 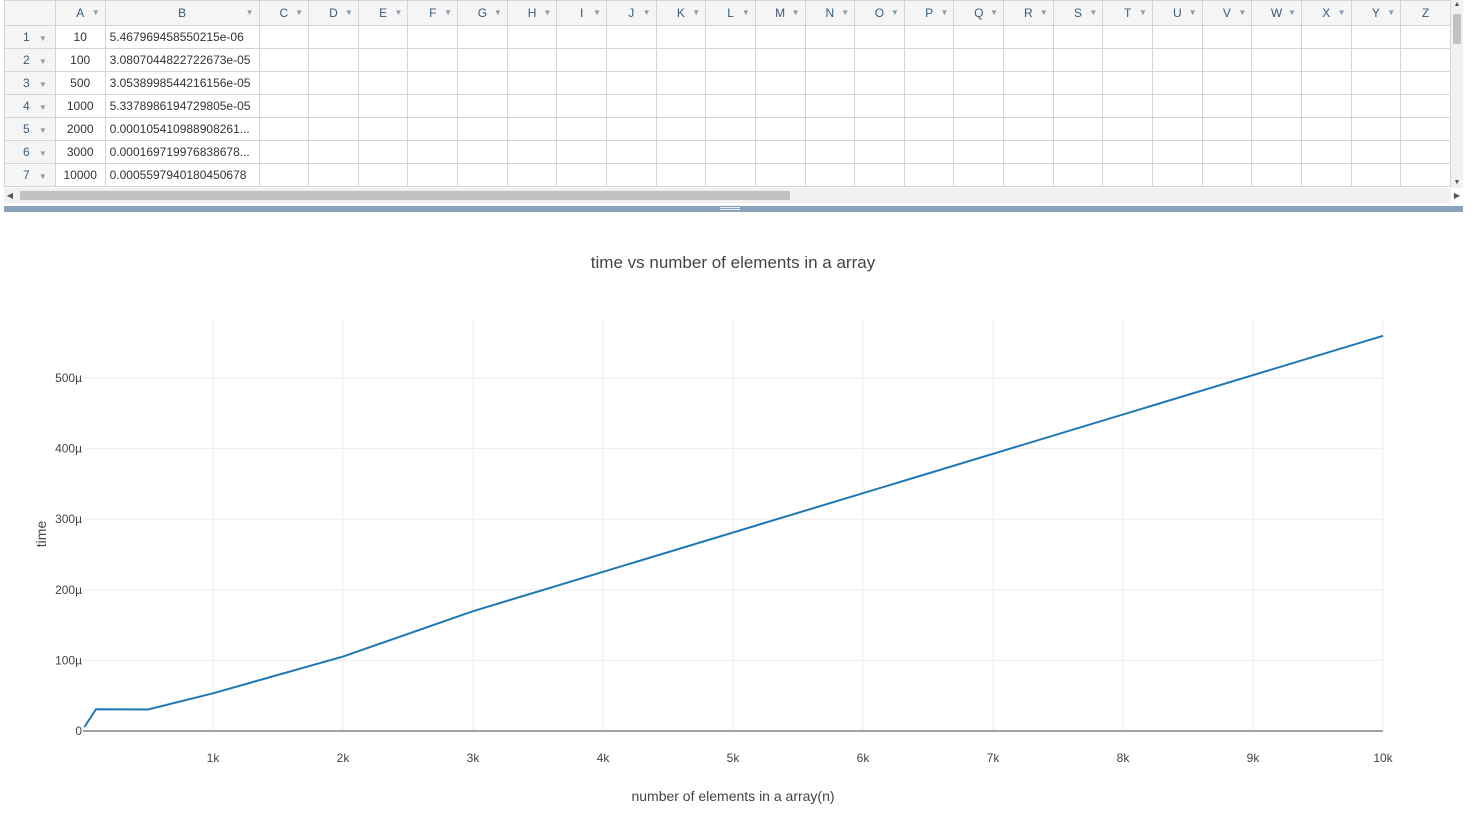 I want to click on cell-a: 2000, so click(x=80, y=129).